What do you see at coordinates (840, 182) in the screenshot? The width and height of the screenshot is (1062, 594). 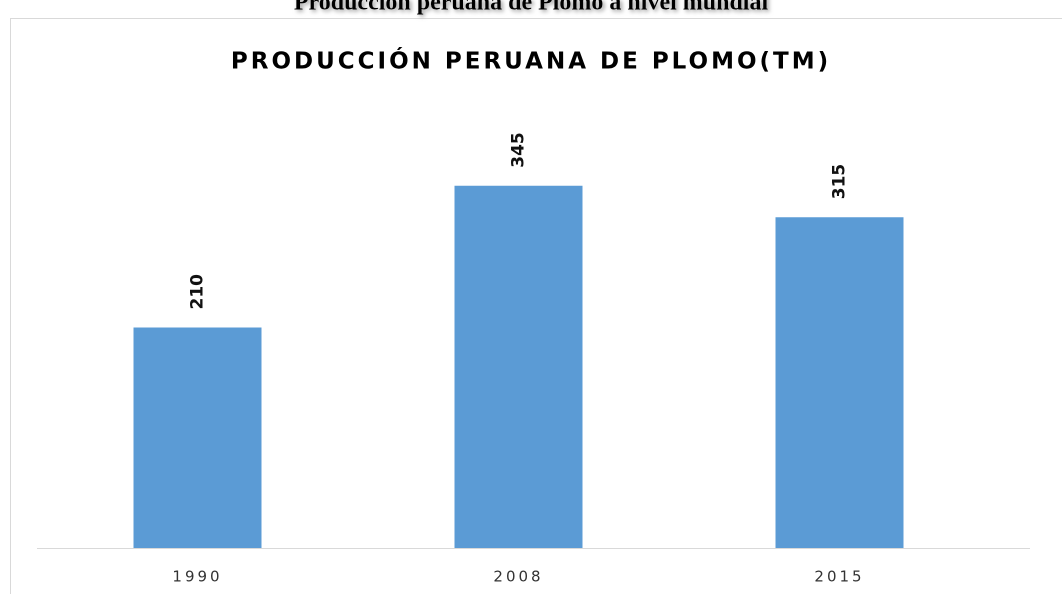 I see `data-label: 315` at bounding box center [840, 182].